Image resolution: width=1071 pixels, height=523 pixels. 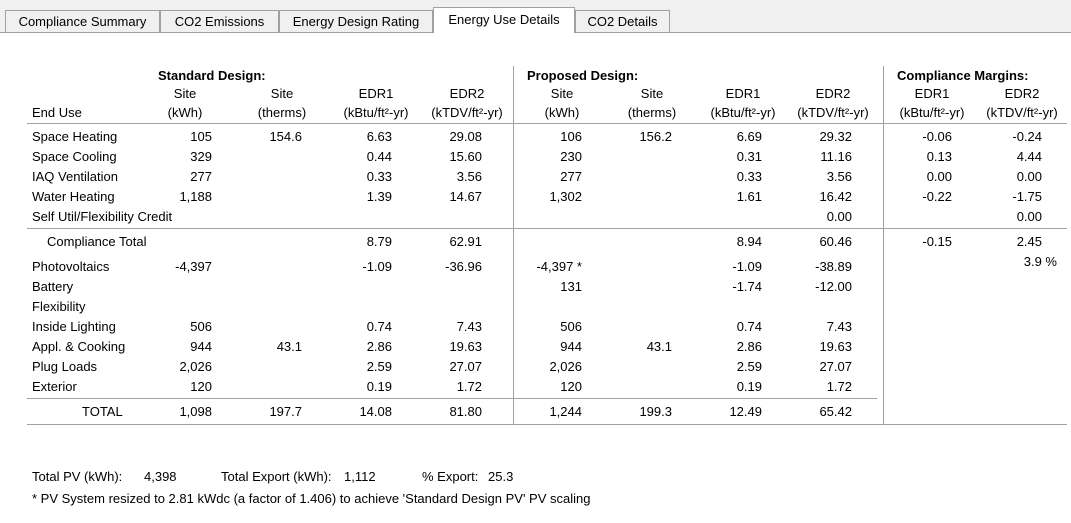 I want to click on cell-p-kwh: 506, so click(x=571, y=326).